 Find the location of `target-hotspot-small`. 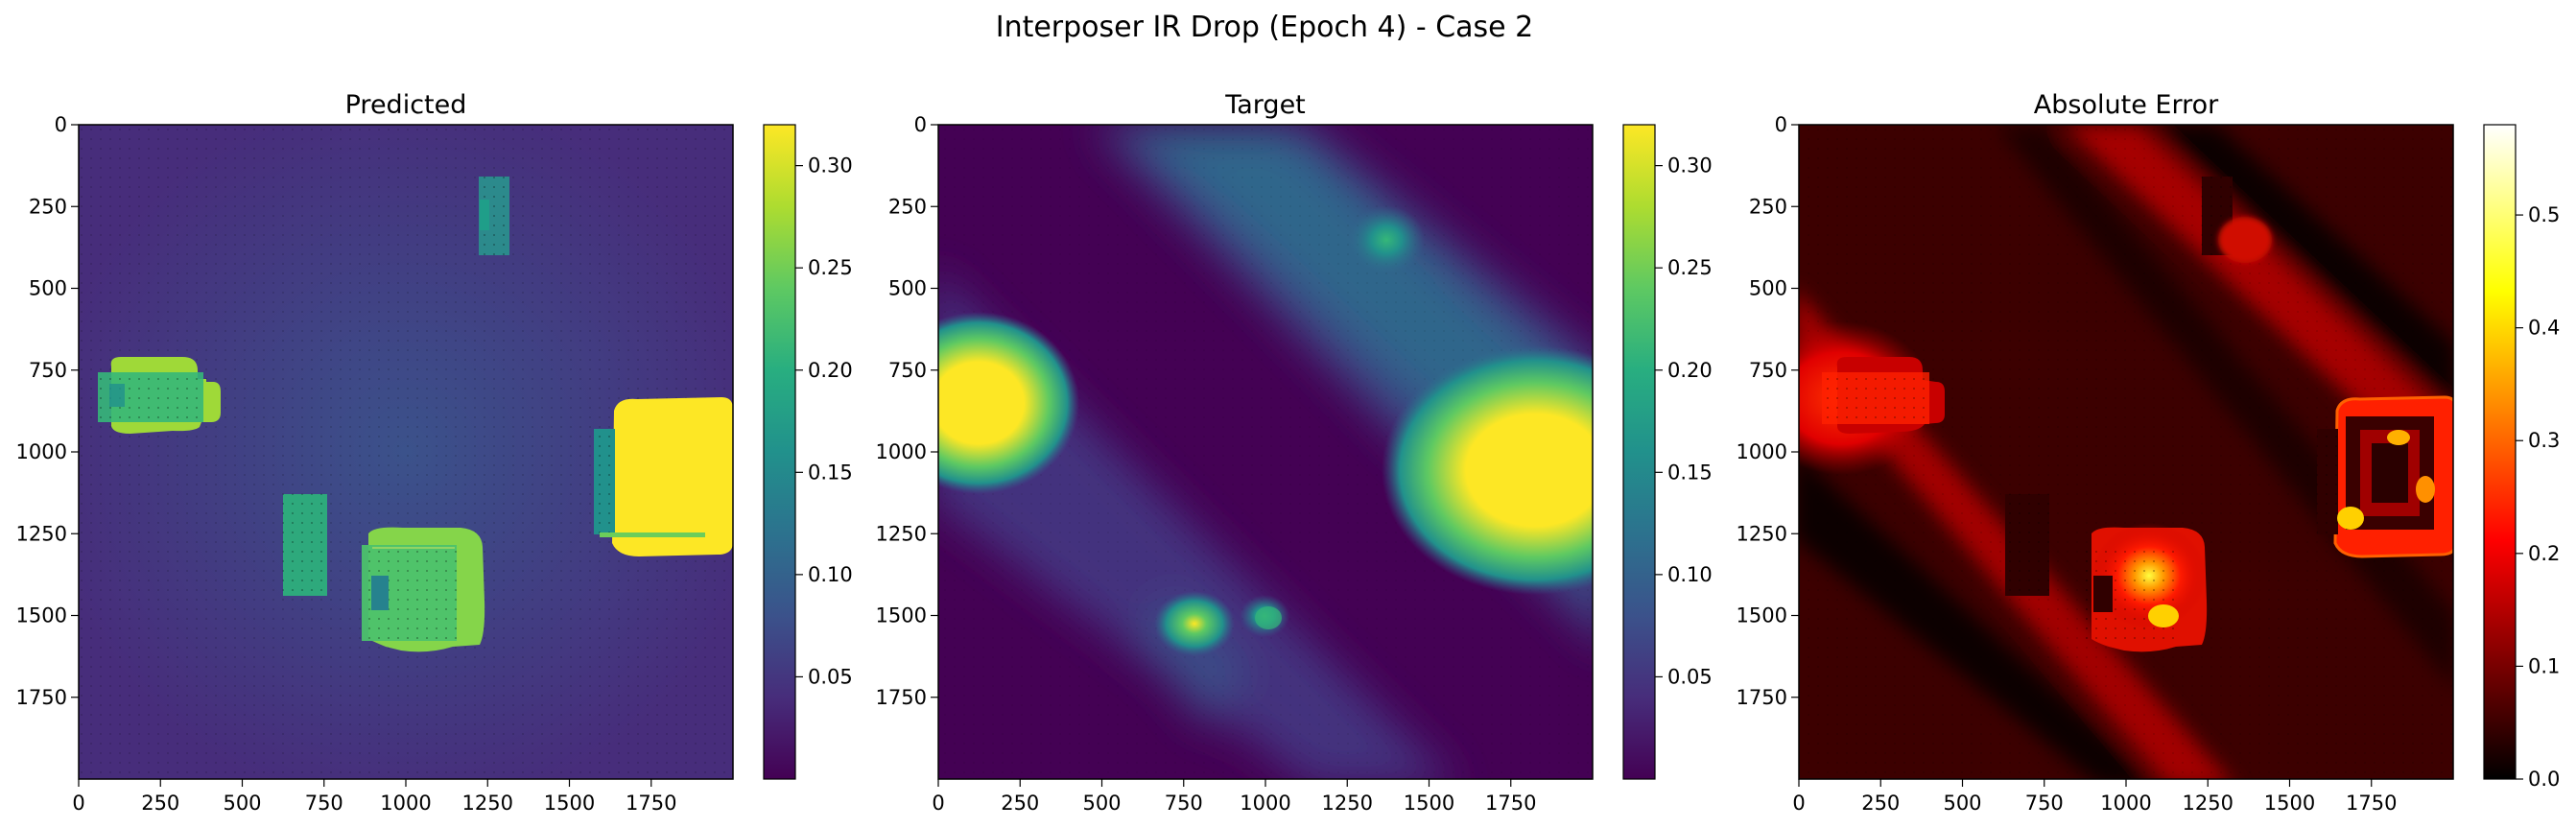

target-hotspot-small is located at coordinates (1268, 617).